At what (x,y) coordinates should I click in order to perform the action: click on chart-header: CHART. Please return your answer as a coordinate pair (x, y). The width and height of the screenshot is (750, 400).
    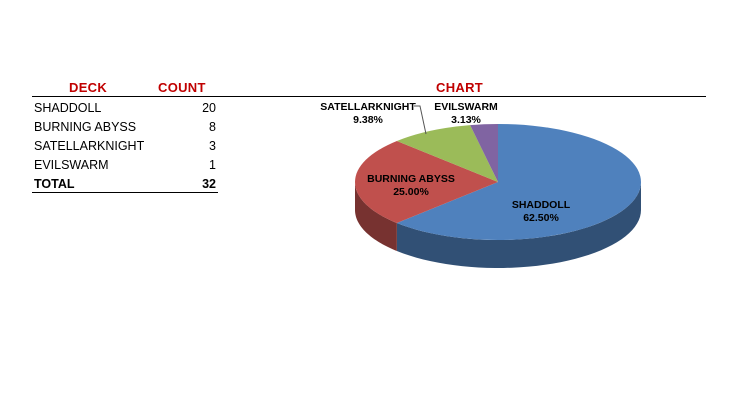
    Looking at the image, I should click on (459, 87).